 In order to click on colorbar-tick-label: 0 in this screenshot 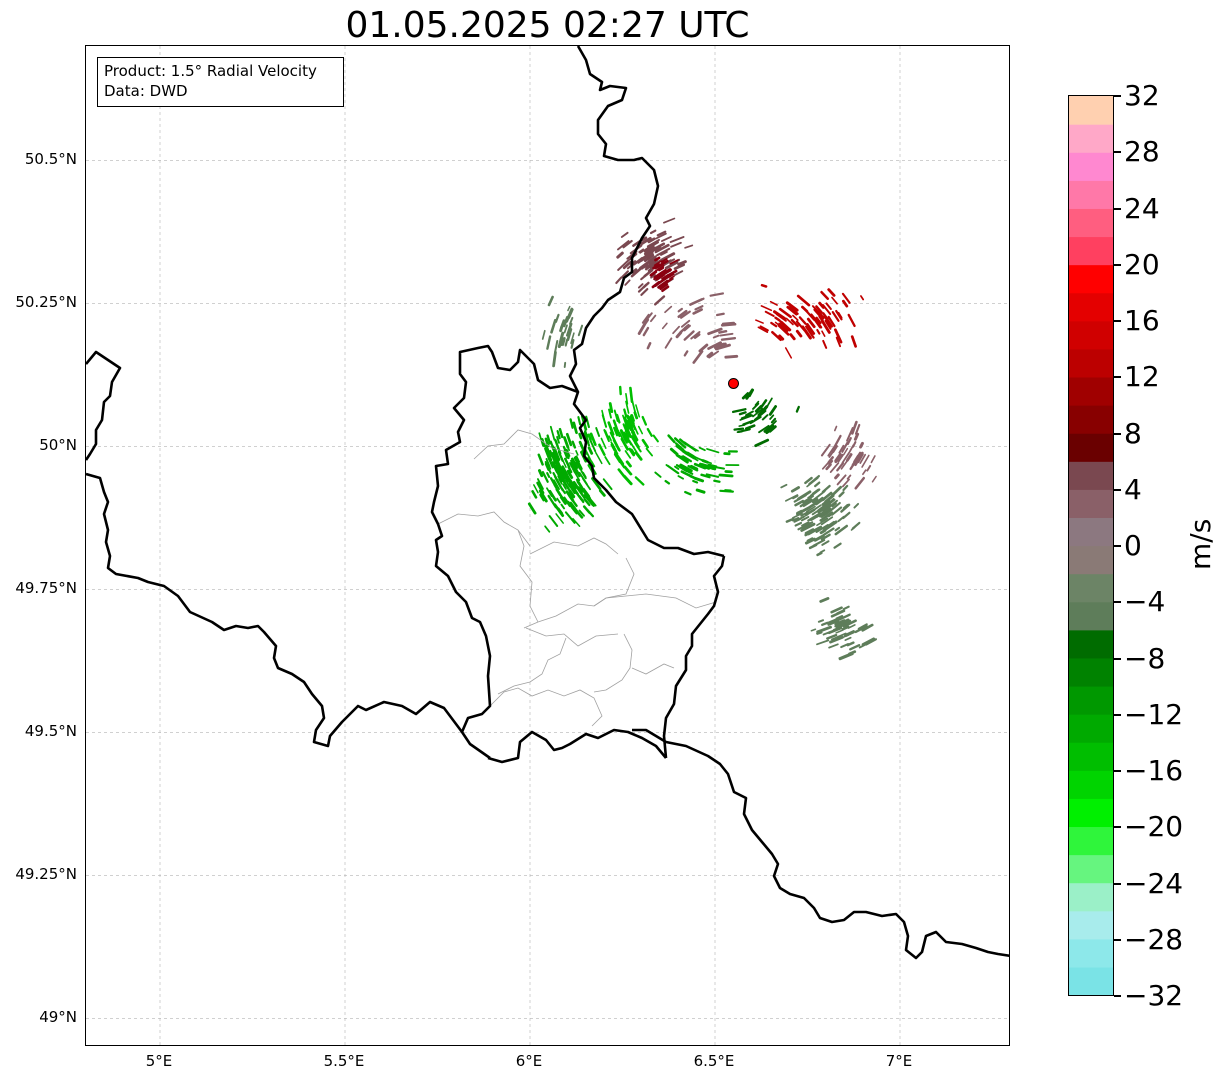, I will do `click(1133, 545)`.